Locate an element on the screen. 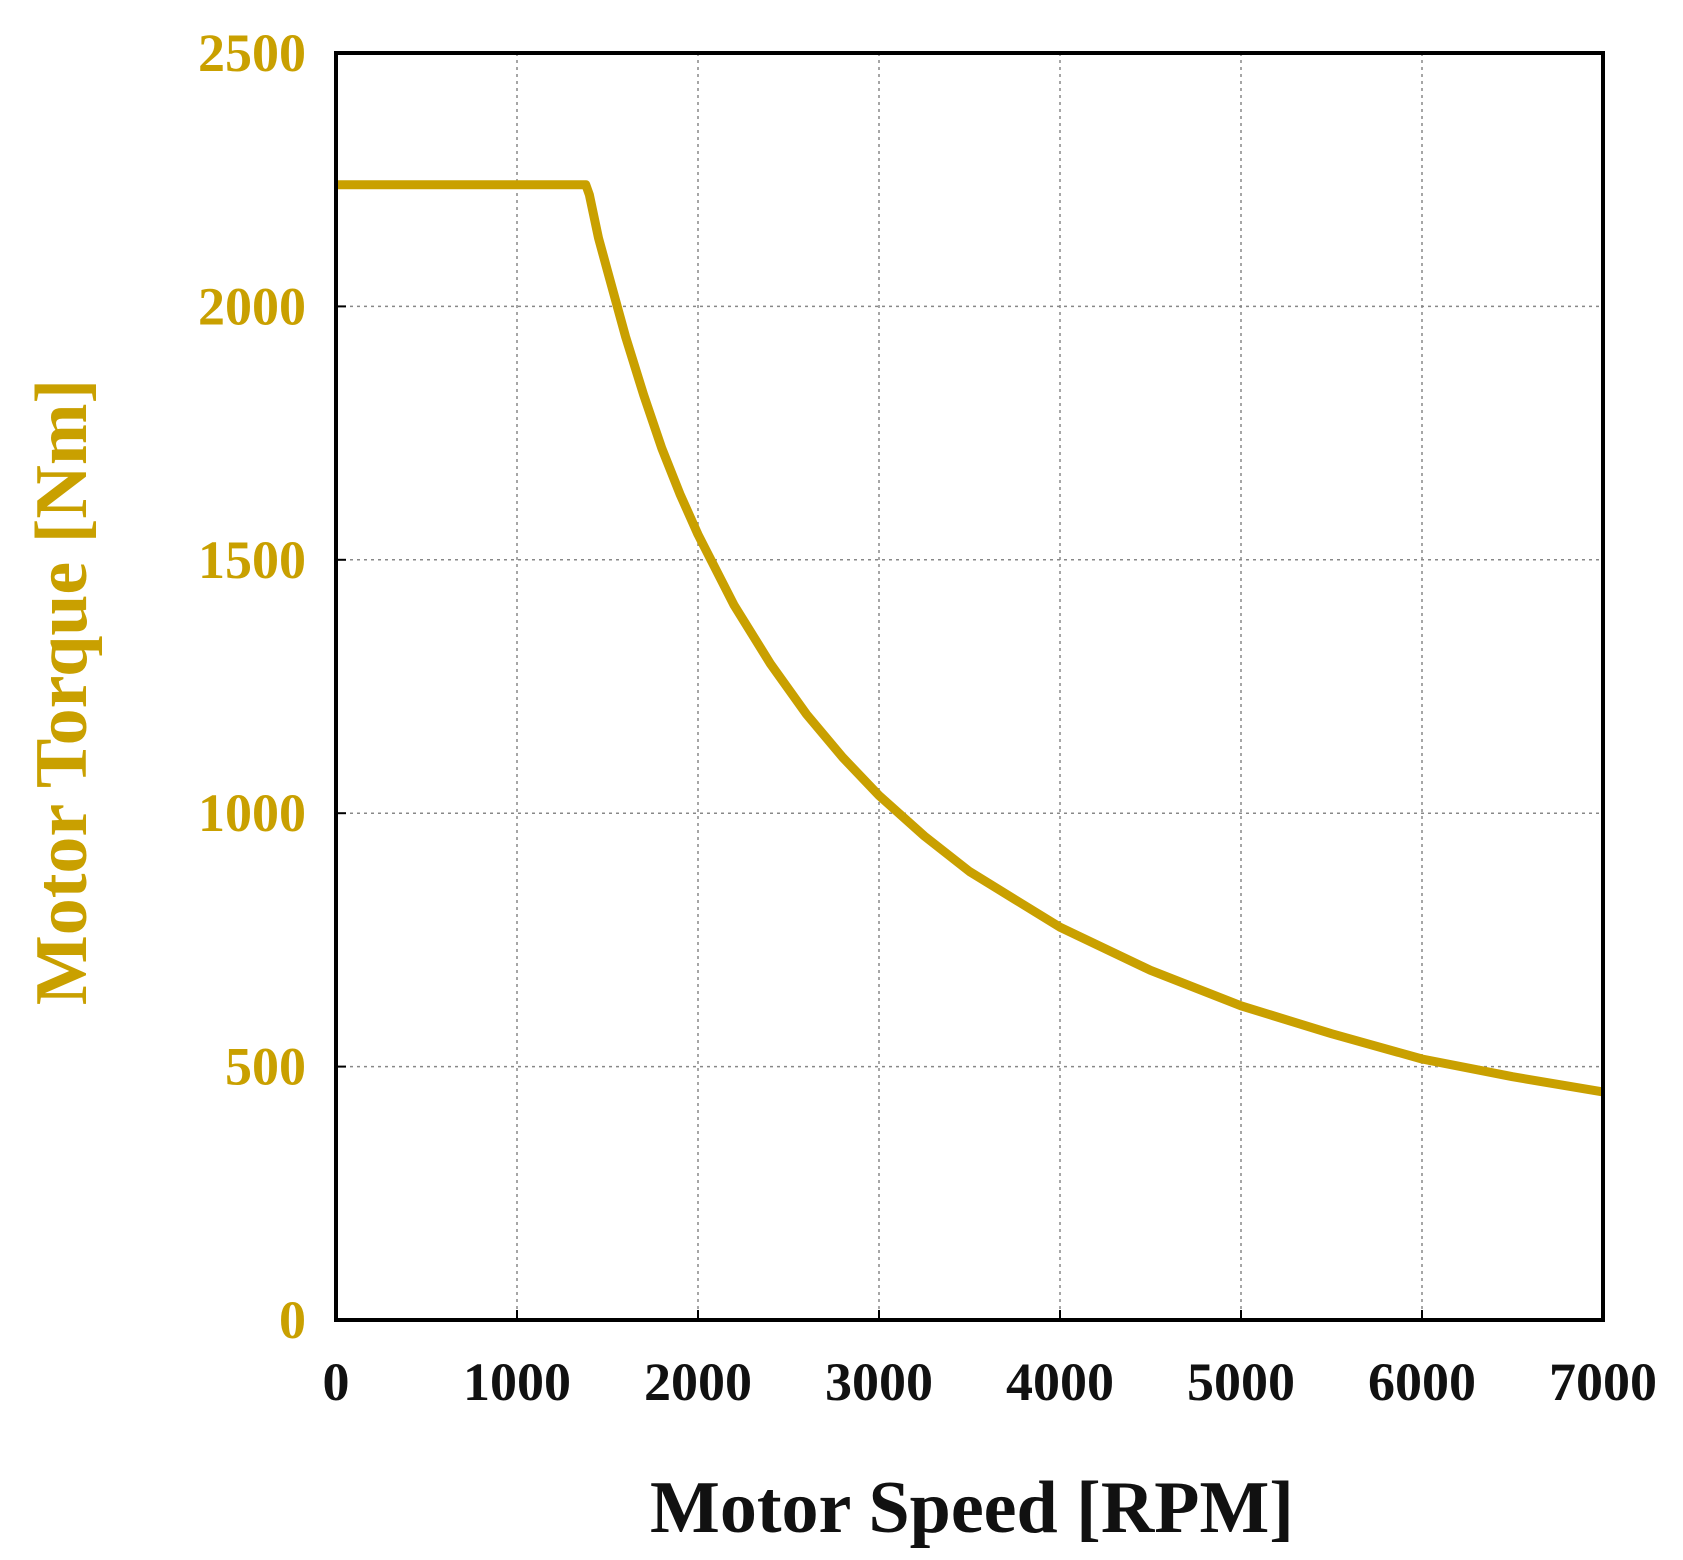  y-tick-labels: 0 500 1000 1500 2000 2500 is located at coordinates (252, 686).